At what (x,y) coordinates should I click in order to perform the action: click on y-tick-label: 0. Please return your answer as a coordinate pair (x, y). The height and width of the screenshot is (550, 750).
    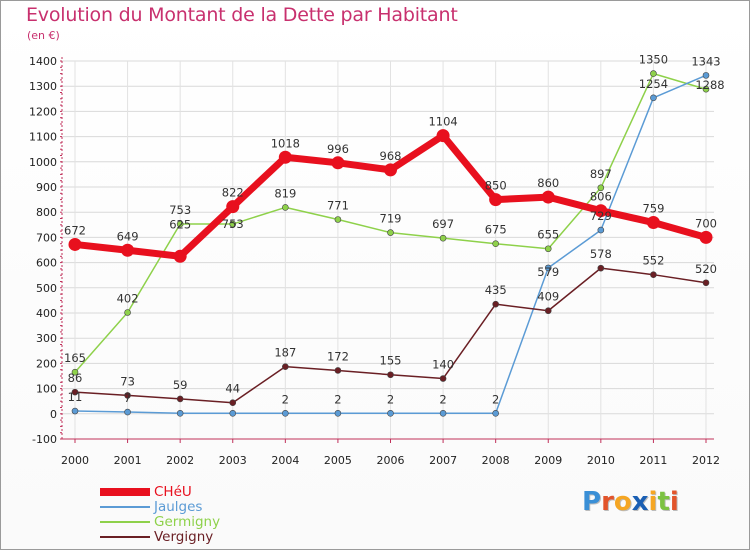
    Looking at the image, I should click on (53, 414).